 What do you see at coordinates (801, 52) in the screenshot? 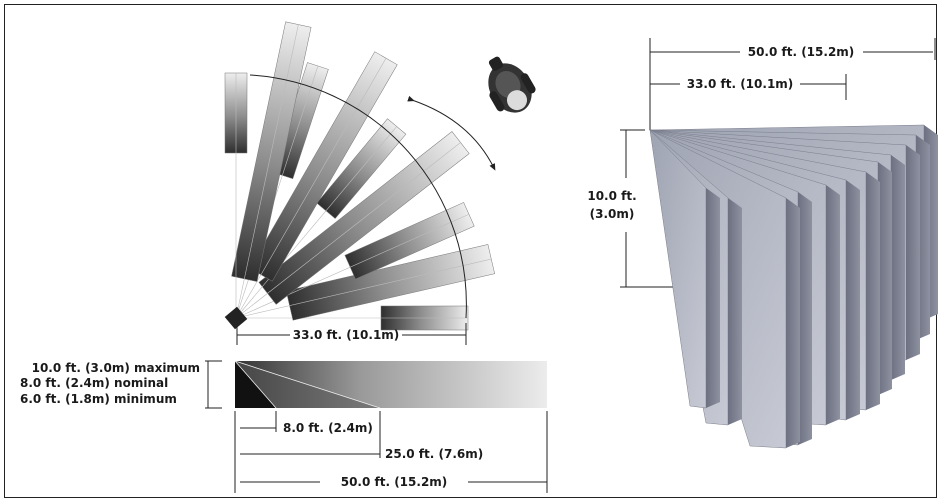
I see `perspective-width-far-label: 50.0 ft. (15.2m)` at bounding box center [801, 52].